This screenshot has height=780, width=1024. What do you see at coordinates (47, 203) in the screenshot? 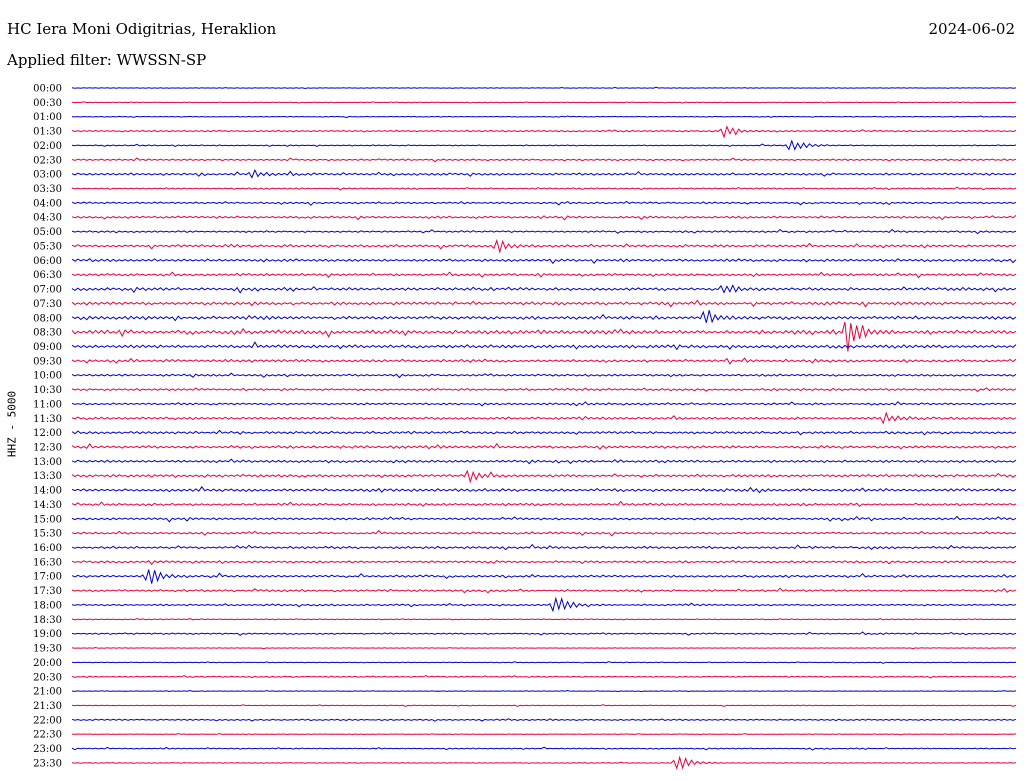
I see `row-time-label: 04:00` at bounding box center [47, 203].